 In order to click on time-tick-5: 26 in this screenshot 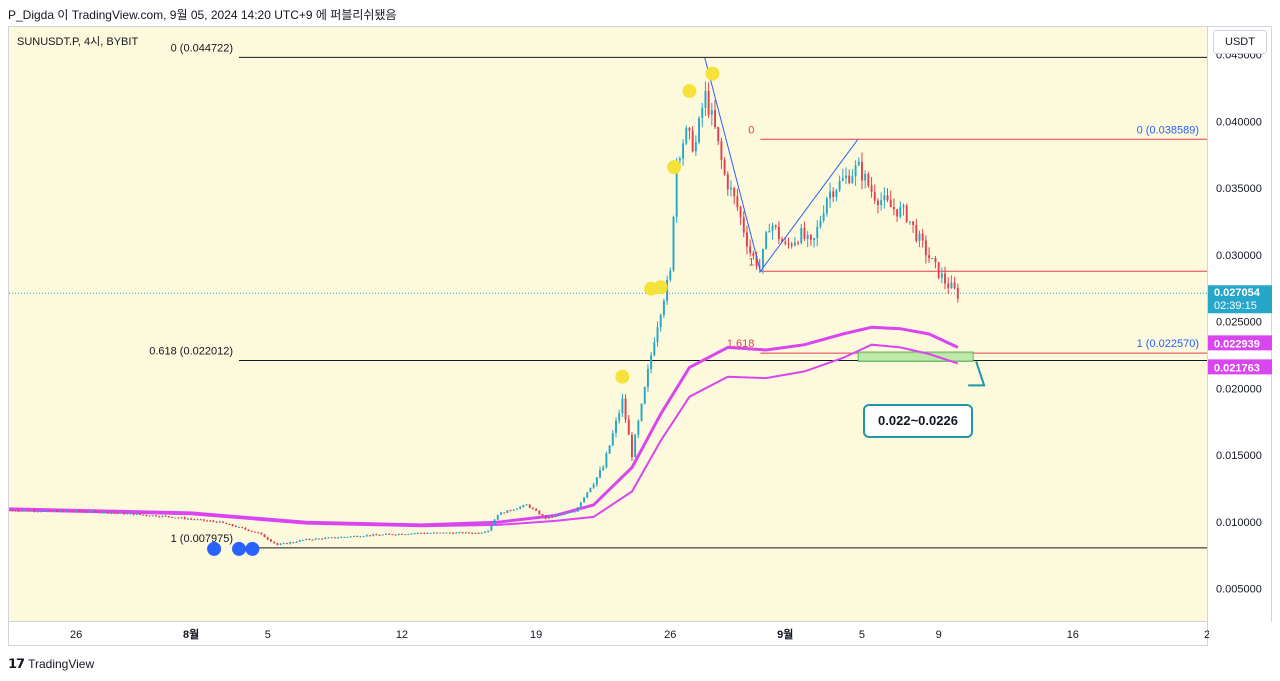, I will do `click(670, 635)`.